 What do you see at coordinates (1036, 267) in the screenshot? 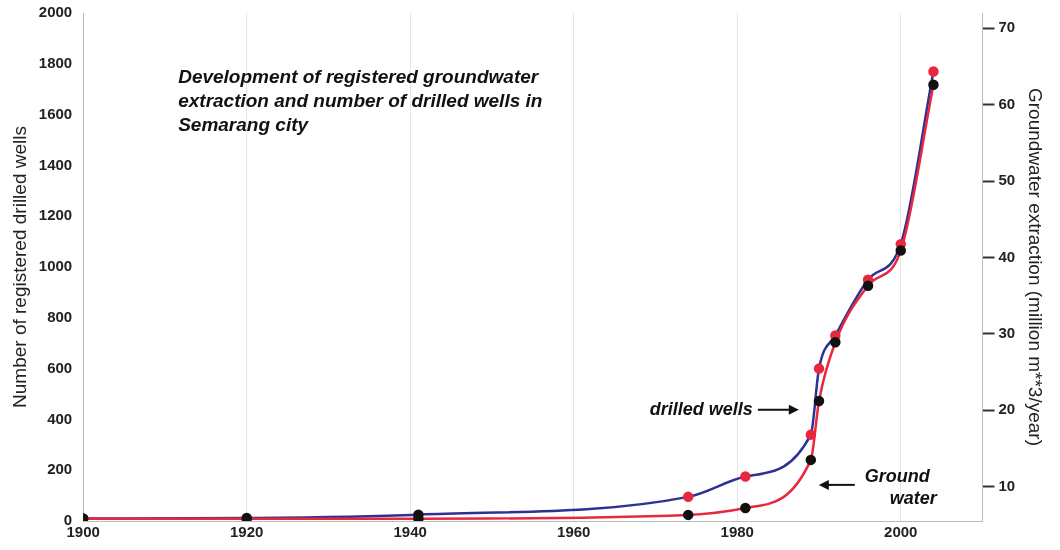
I see `y2-axis-title: Groundwater extraction (million m**3/year)` at bounding box center [1036, 267].